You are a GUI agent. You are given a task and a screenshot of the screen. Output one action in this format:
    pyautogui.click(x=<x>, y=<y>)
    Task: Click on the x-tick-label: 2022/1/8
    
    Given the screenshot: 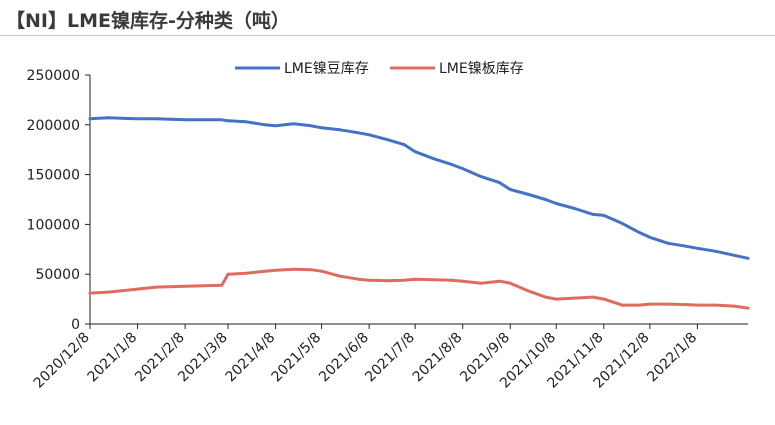 What is the action you would take?
    pyautogui.click(x=672, y=358)
    